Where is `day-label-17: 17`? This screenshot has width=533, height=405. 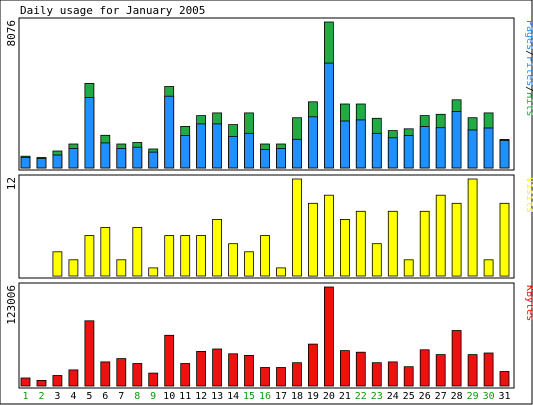 day-label-17: 17 is located at coordinates (281, 396).